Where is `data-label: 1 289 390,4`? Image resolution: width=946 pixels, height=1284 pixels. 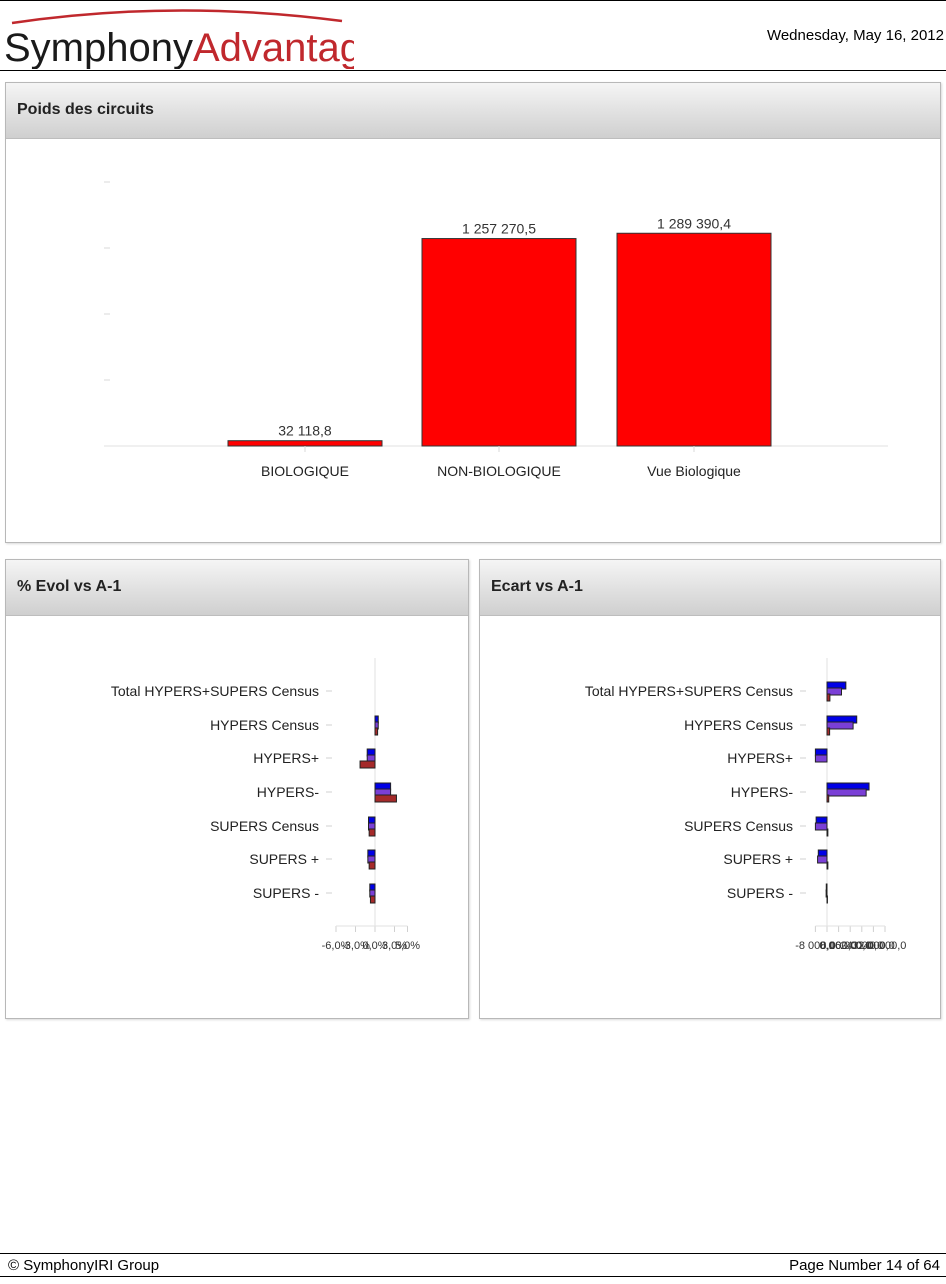 data-label: 1 289 390,4 is located at coordinates (694, 223).